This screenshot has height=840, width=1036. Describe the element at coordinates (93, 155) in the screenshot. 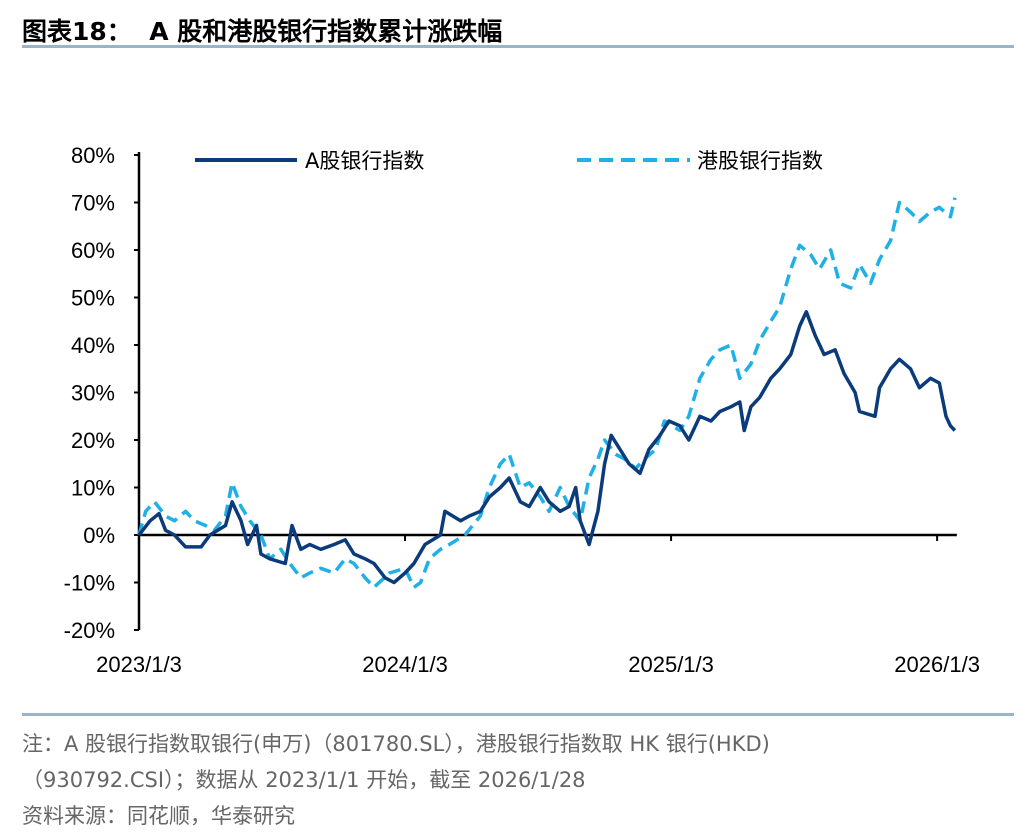

I see `y-tick-label: 80%` at that location.